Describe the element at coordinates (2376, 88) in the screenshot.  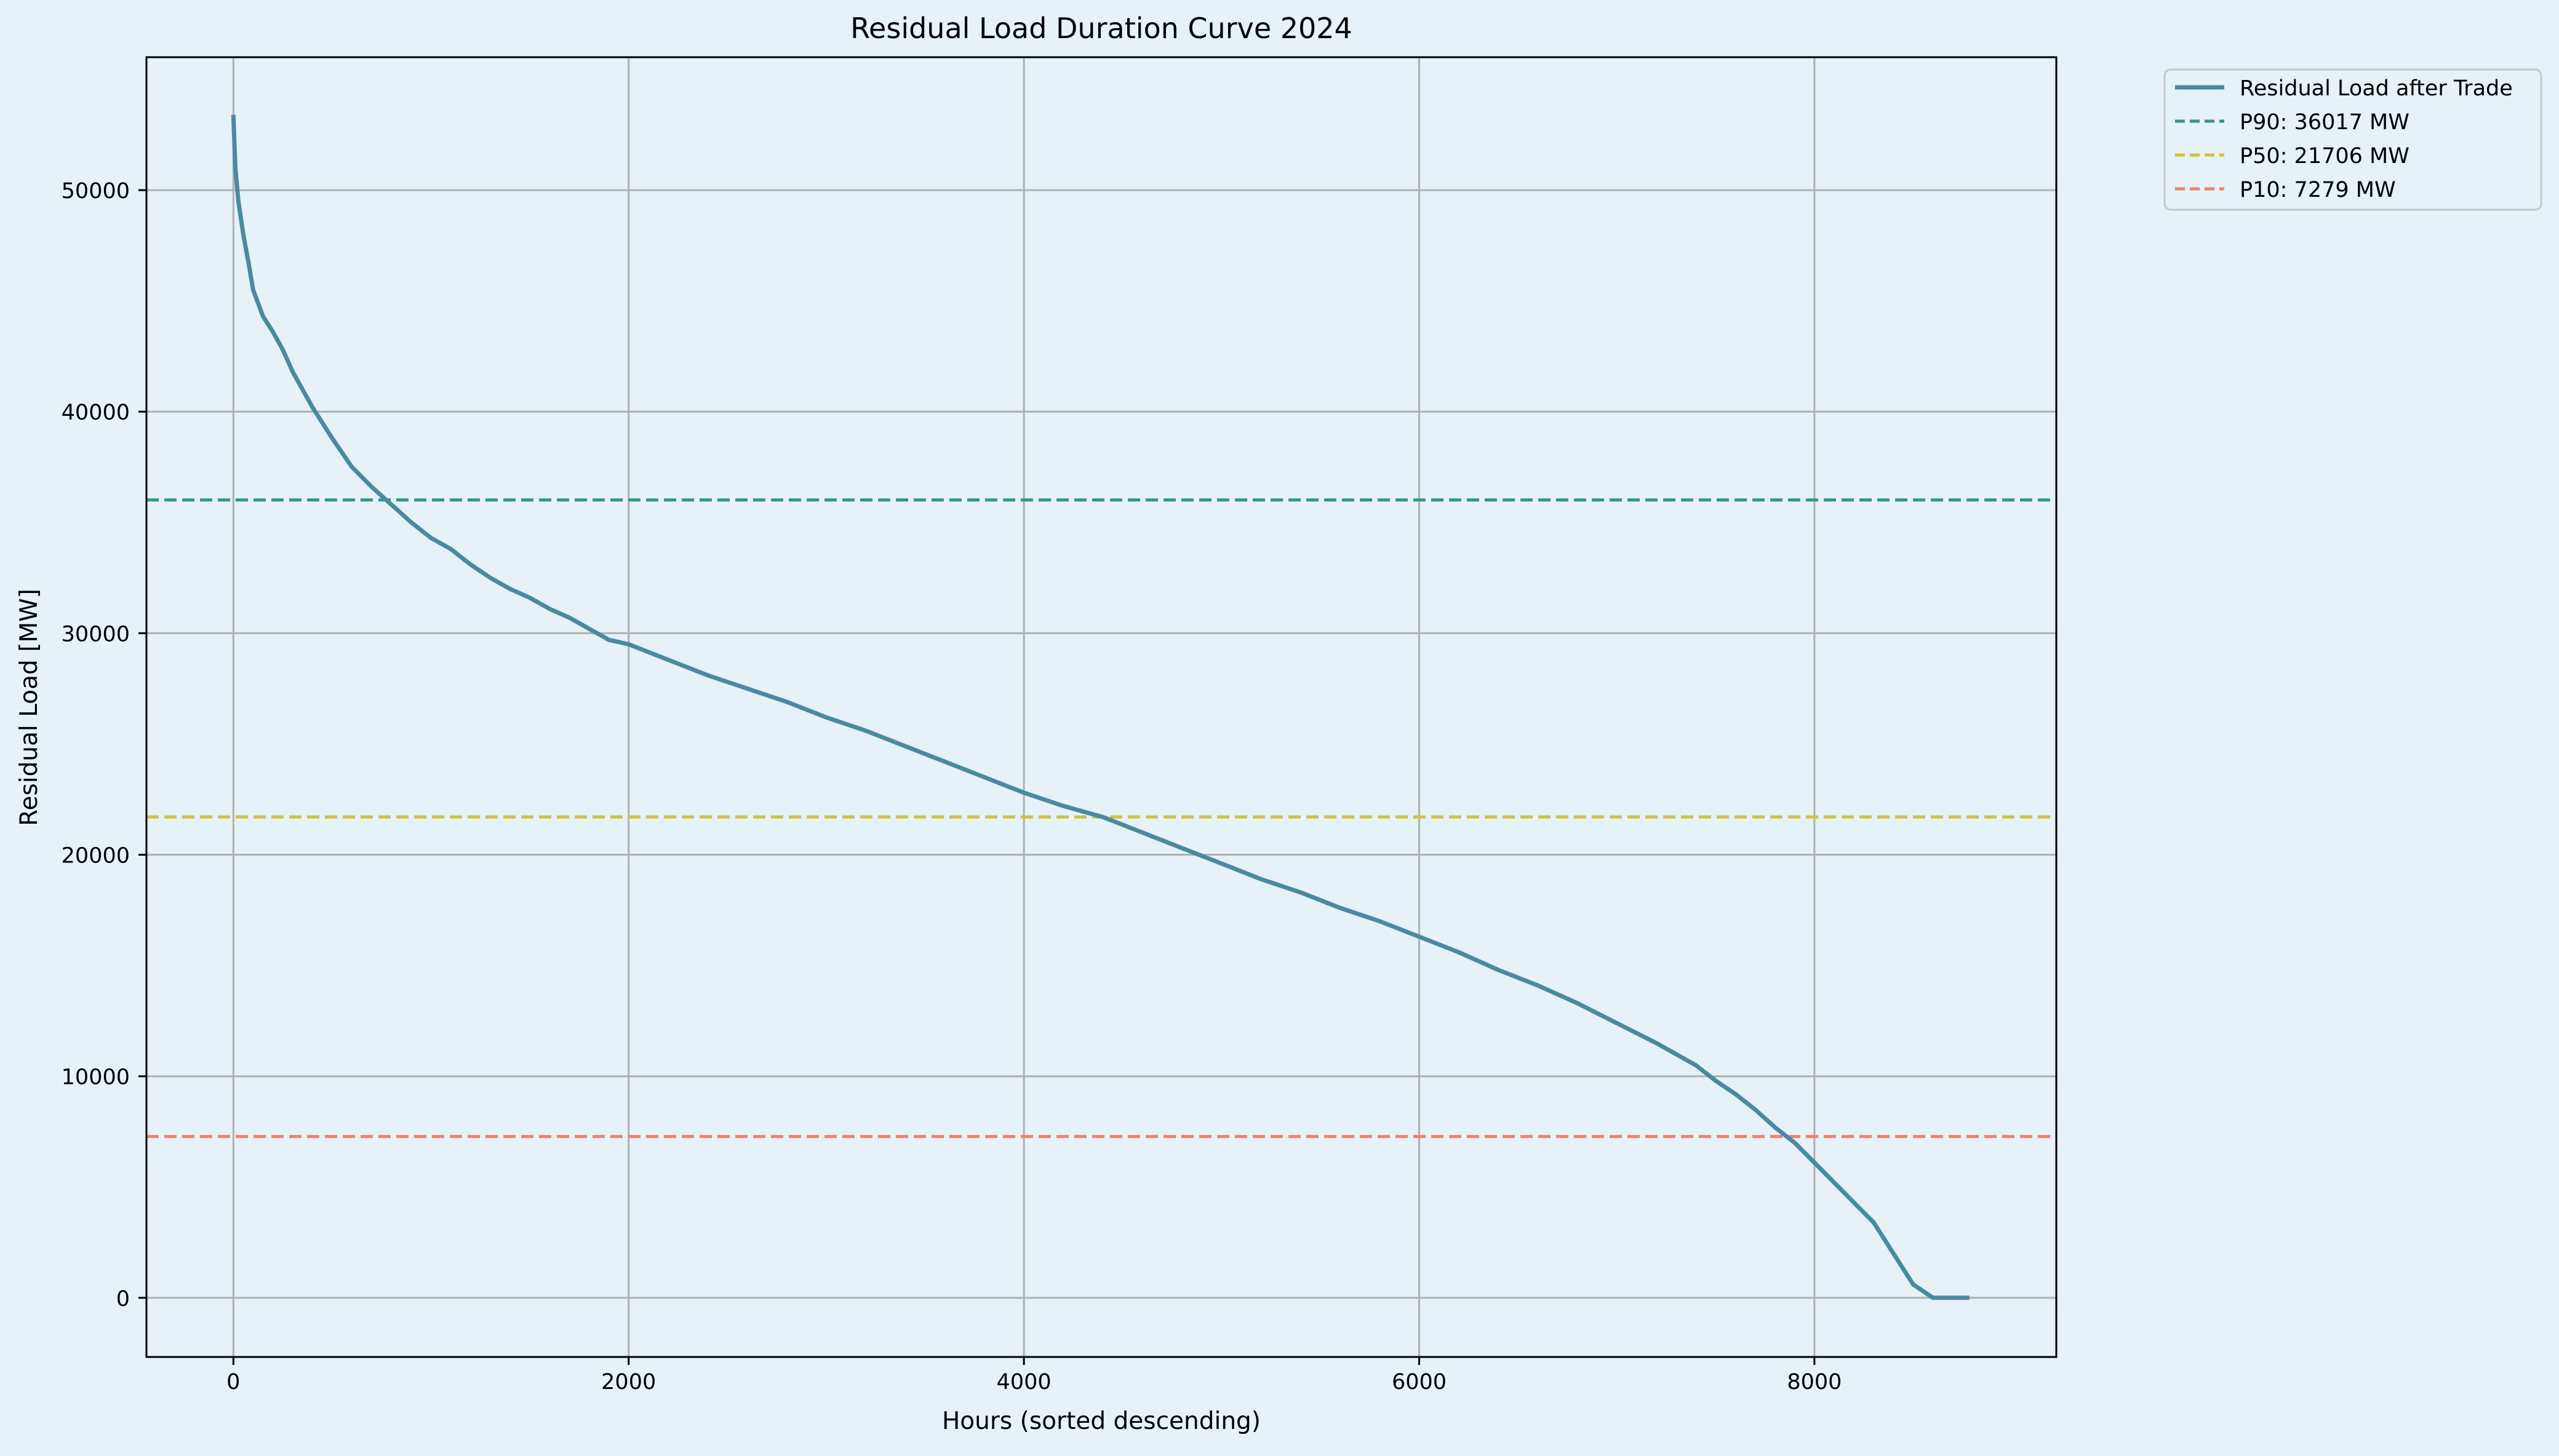
I see `legend-label: Residual Load after Trade` at that location.